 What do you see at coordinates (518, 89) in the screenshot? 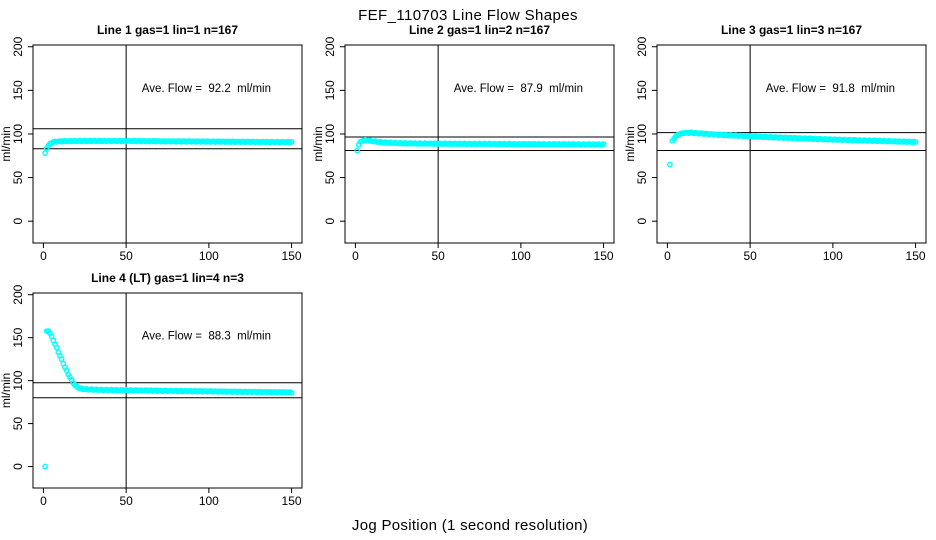
I see `ave-flow-annotation: Ave. Flow = 87.9 ml/min` at bounding box center [518, 89].